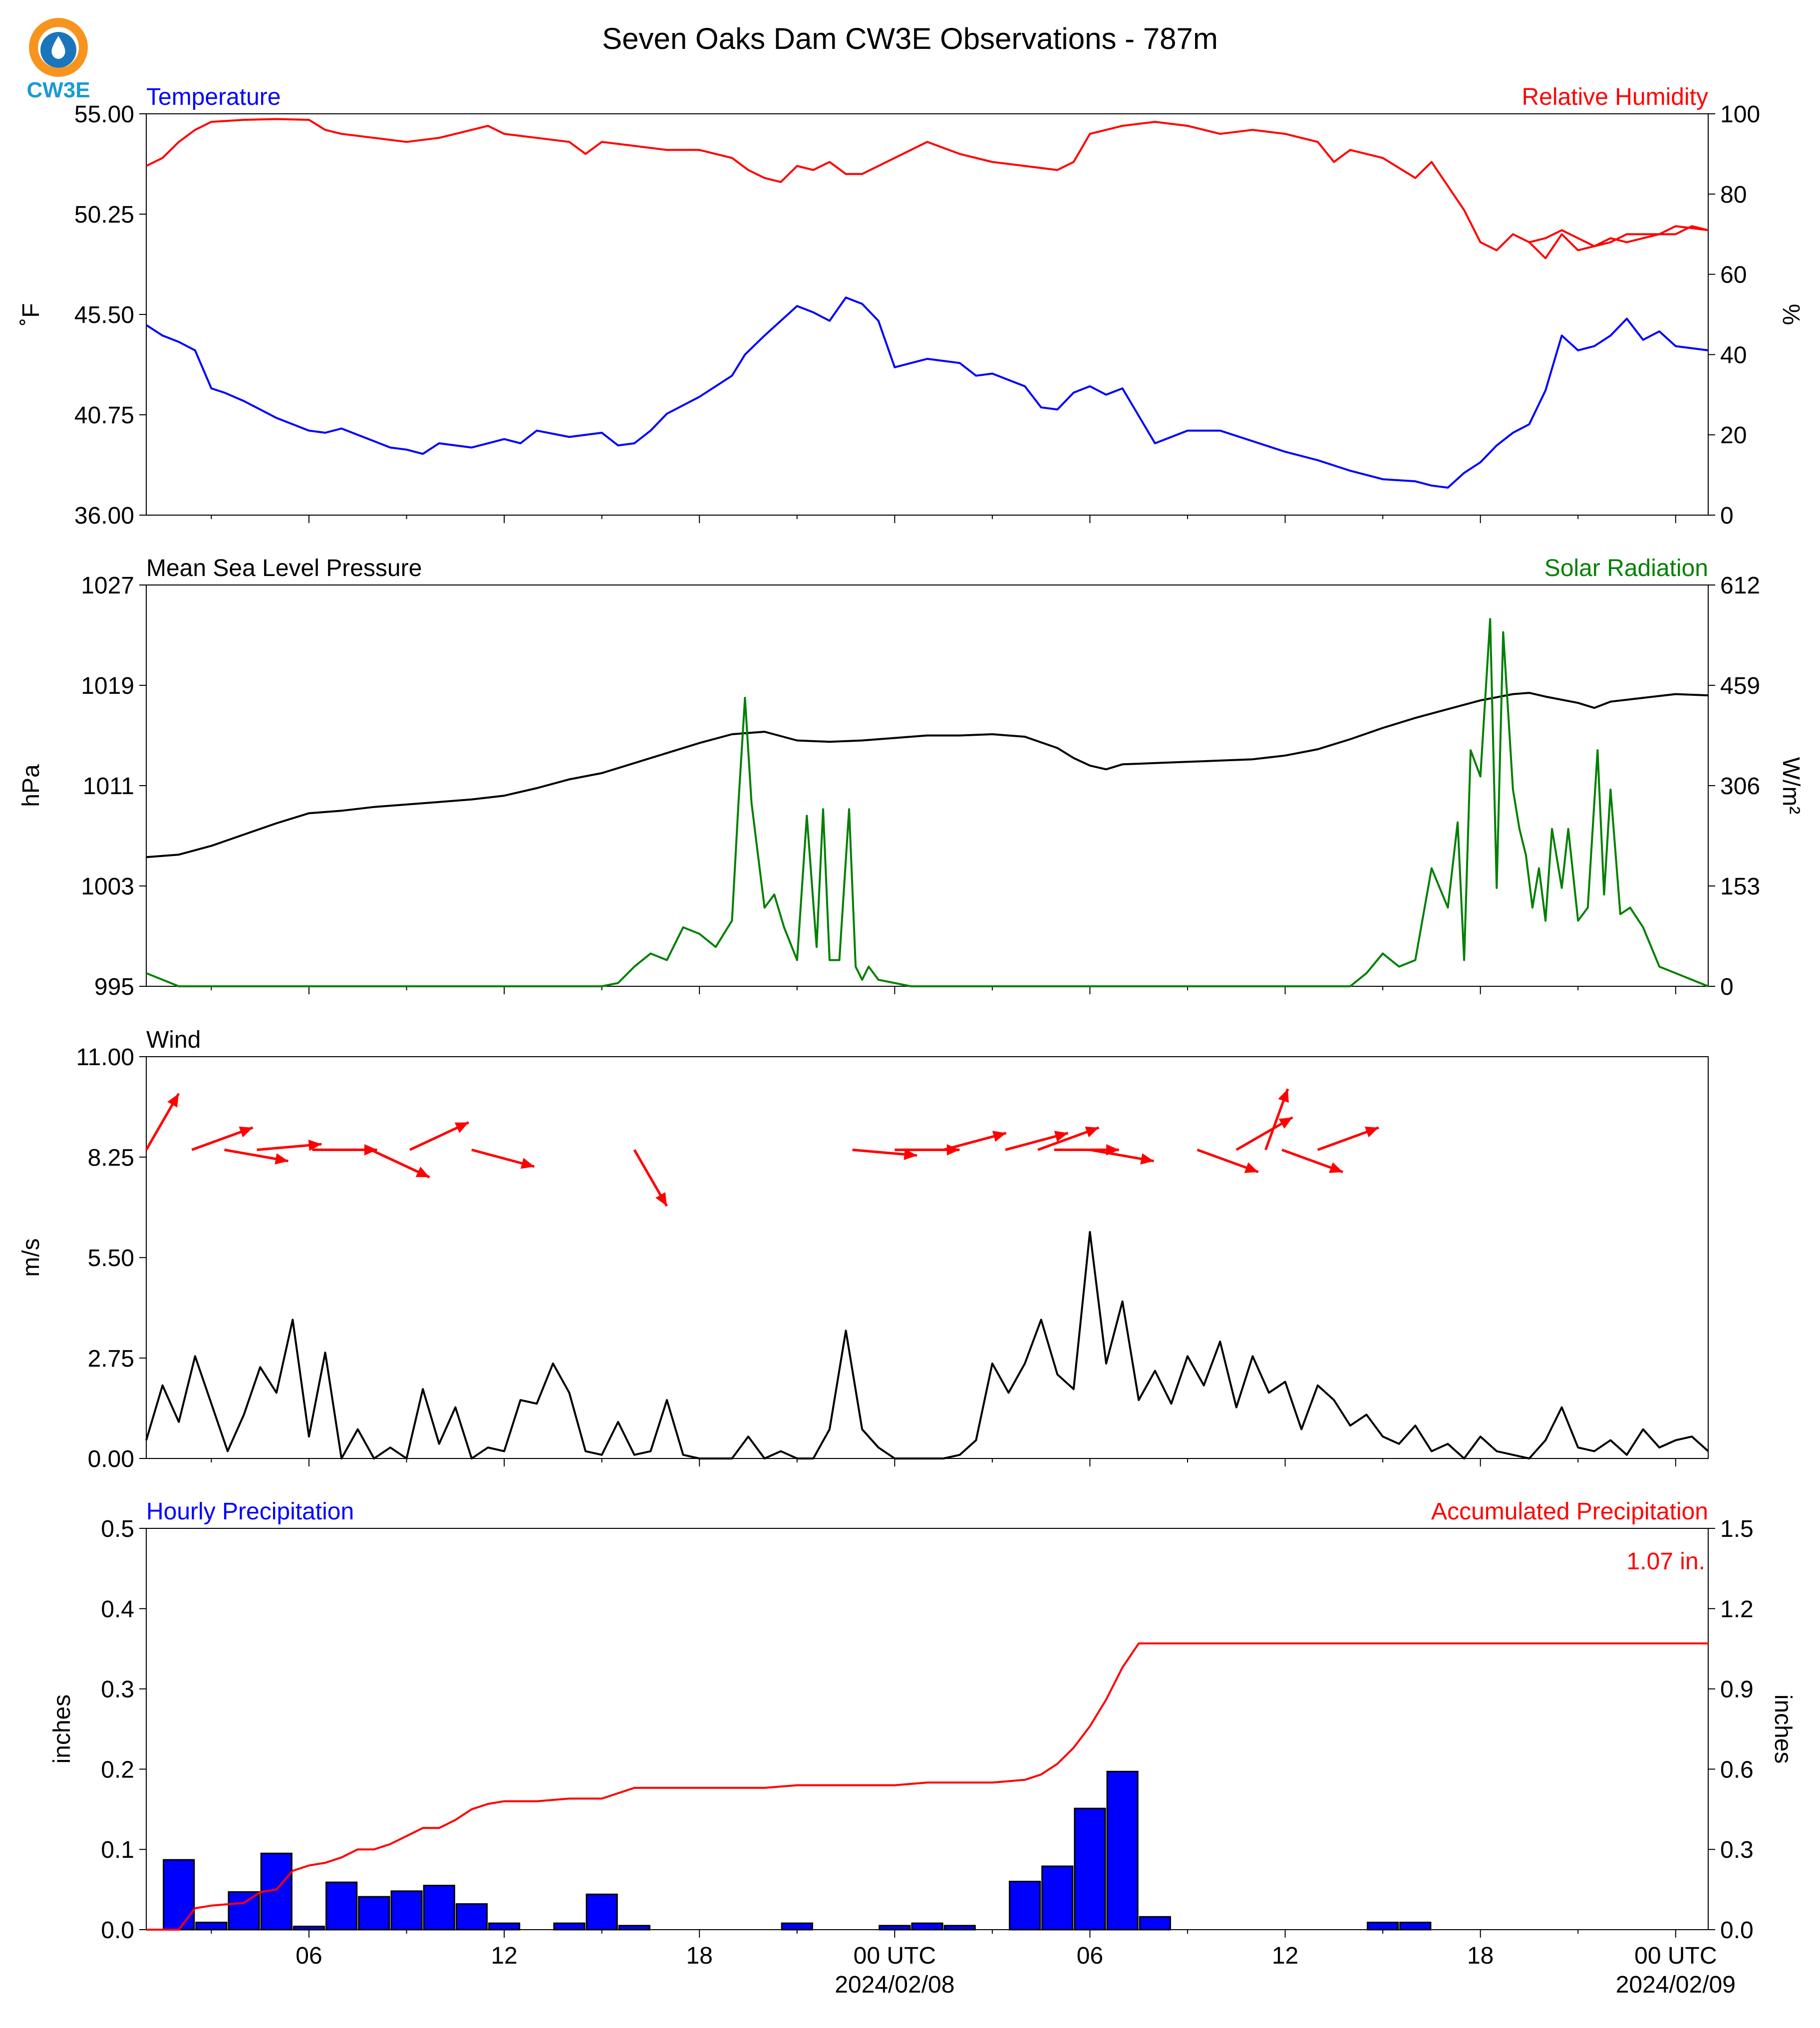 The width and height of the screenshot is (1820, 2028). What do you see at coordinates (1733, 435) in the screenshot?
I see `y2-tick-label: 20` at bounding box center [1733, 435].